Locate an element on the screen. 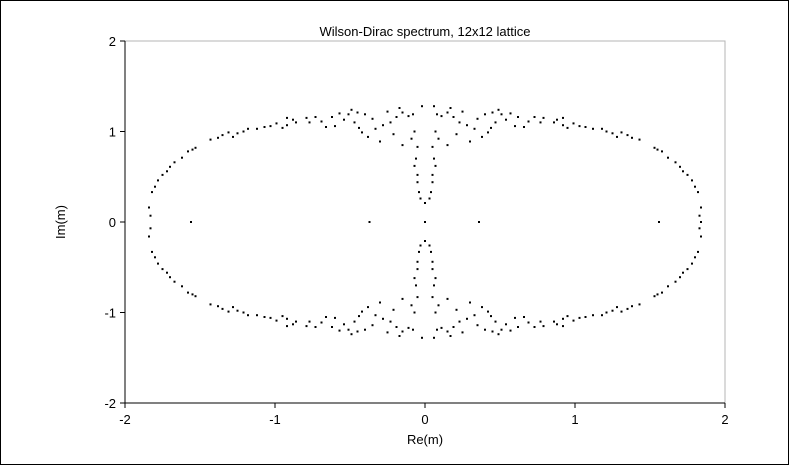  chart-title: Wilson-Dirac spectrum, 12x12 lattice is located at coordinates (425, 31).